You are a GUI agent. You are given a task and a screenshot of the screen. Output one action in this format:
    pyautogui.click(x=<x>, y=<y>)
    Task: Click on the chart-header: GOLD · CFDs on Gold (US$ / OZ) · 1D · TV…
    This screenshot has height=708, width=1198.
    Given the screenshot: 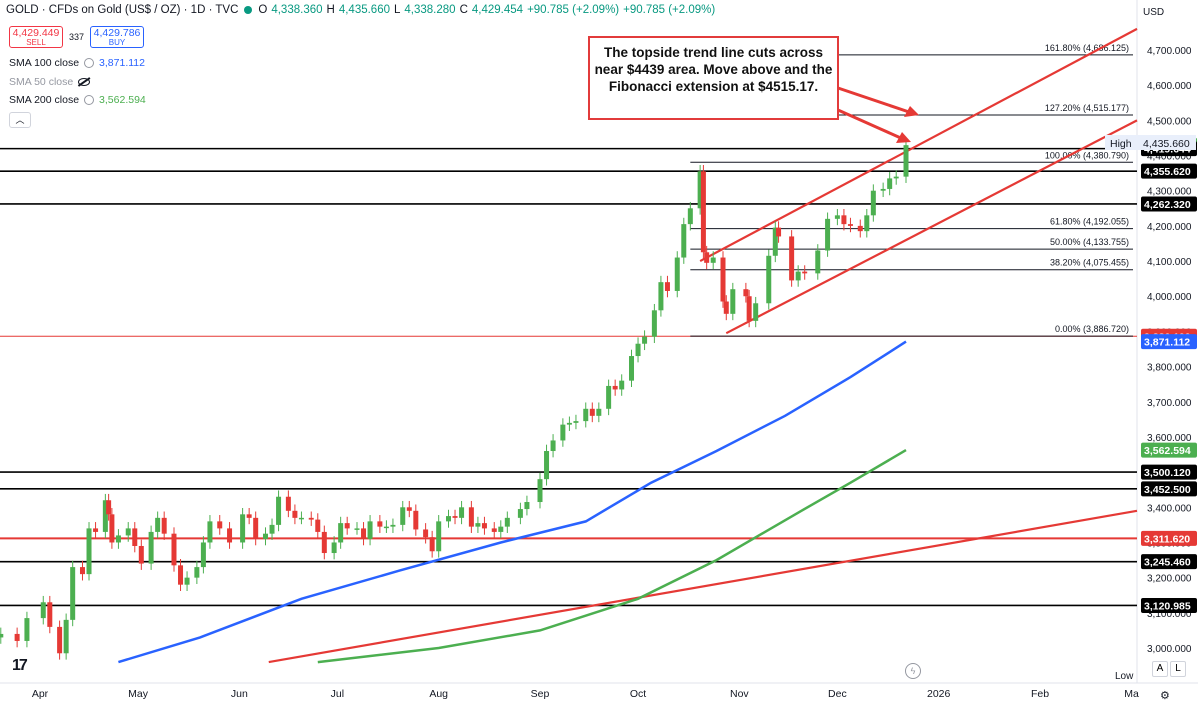 What is the action you would take?
    pyautogui.click(x=360, y=10)
    